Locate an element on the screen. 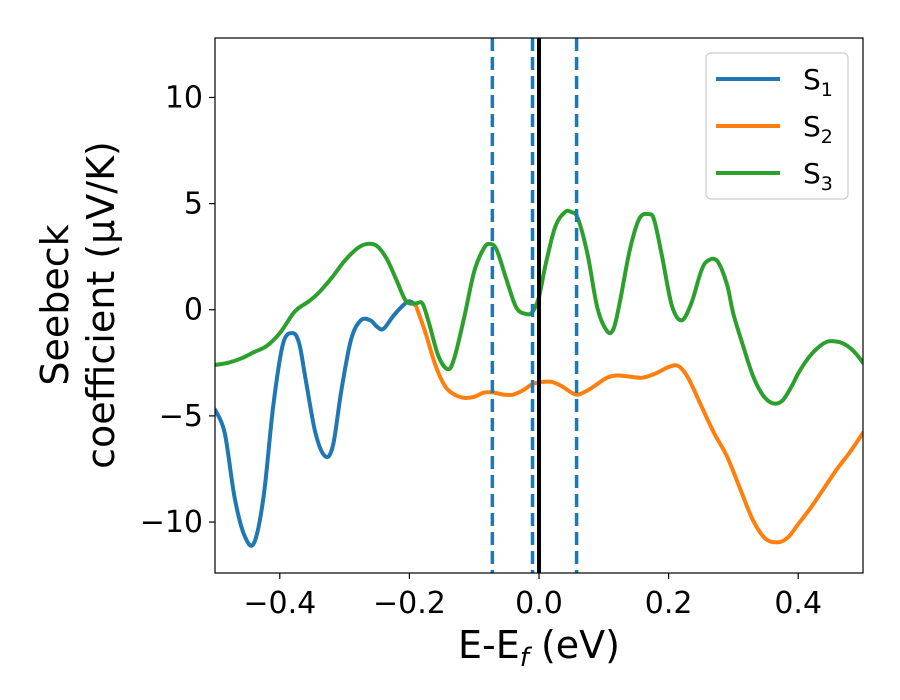 The width and height of the screenshot is (900, 700). x-tick-label: −0.2 is located at coordinates (409, 603).